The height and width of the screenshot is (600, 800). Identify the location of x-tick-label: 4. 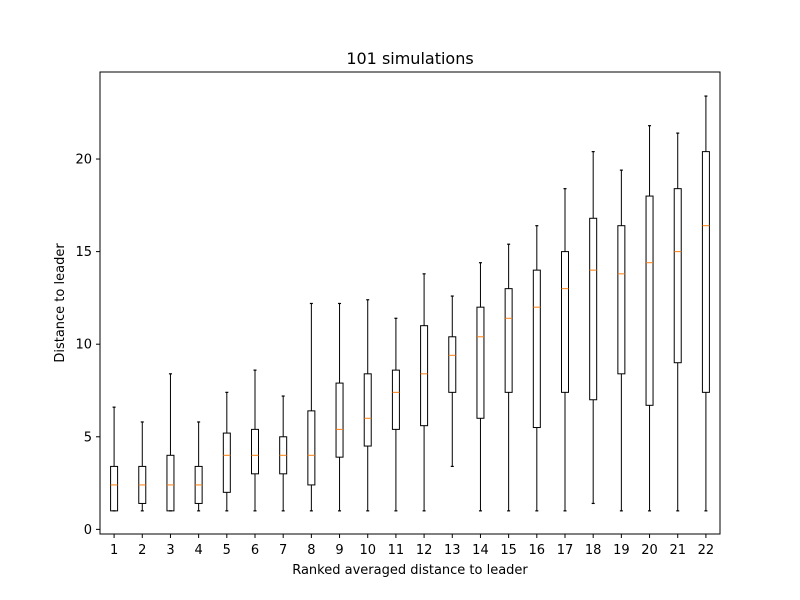
(198, 550).